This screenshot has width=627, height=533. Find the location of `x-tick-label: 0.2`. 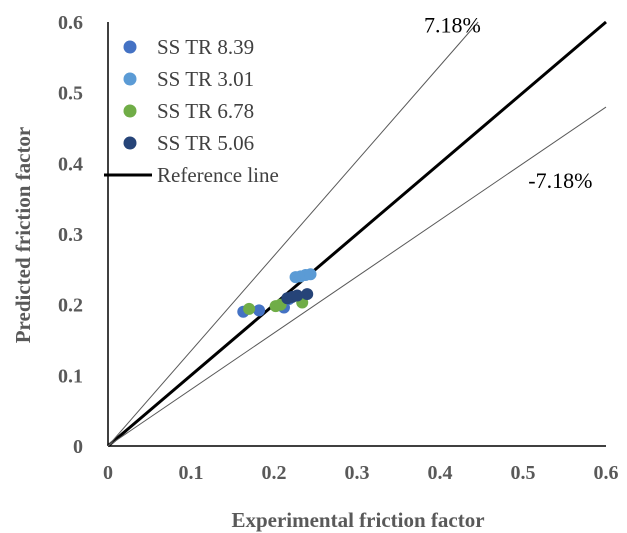

x-tick-label: 0.2 is located at coordinates (274, 473).